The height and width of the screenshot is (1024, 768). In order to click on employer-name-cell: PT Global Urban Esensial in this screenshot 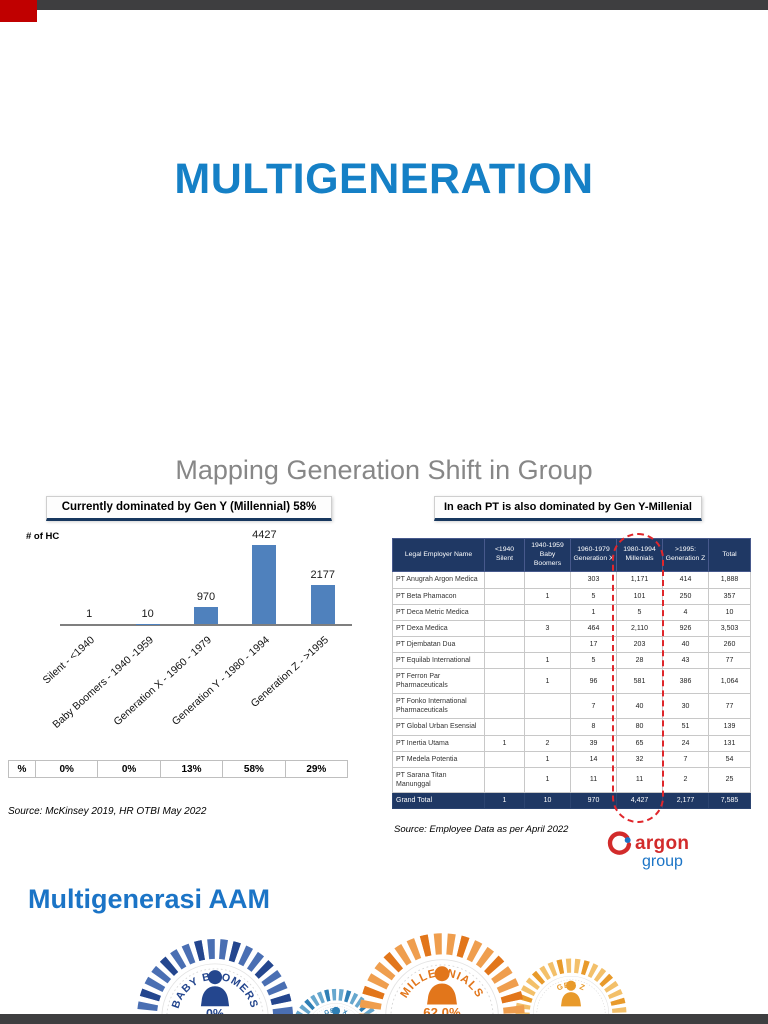, I will do `click(438, 727)`.